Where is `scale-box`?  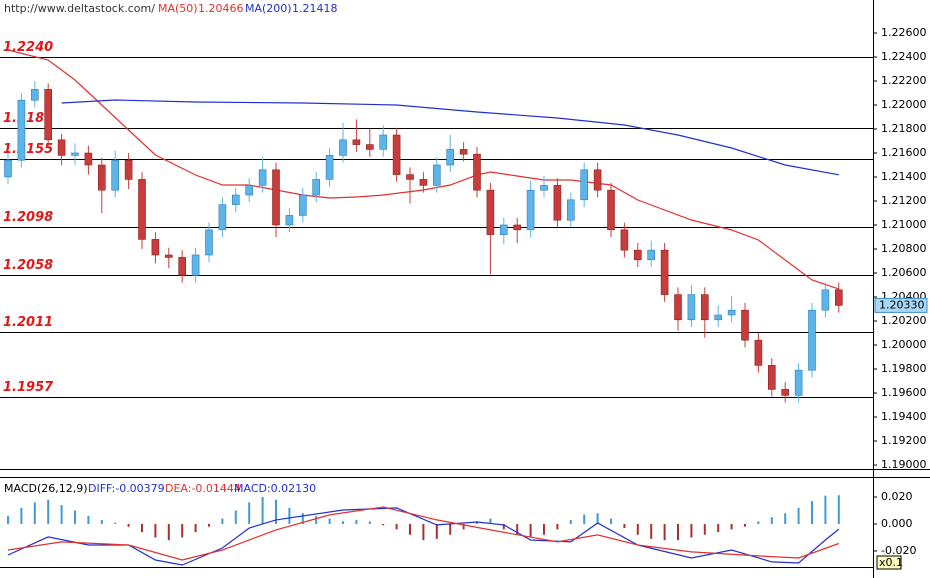
scale-box is located at coordinates (889, 562).